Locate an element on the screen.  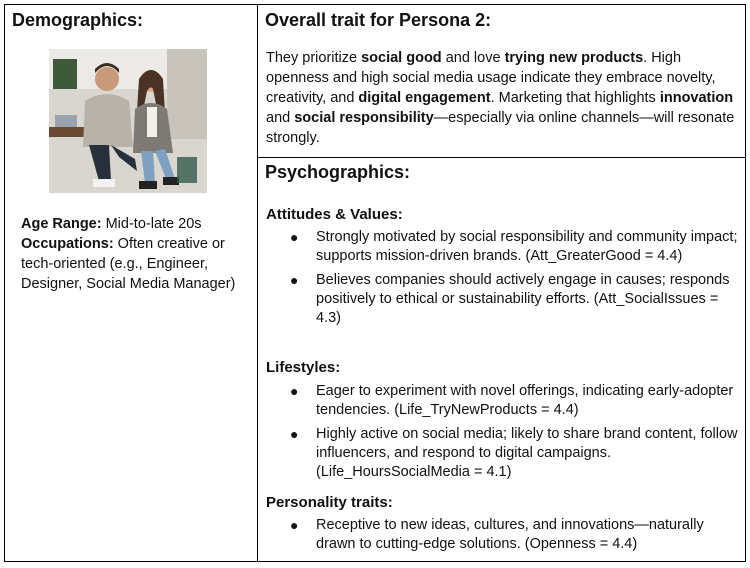
age-range-value: Mid-to-late 20s is located at coordinates (151, 224).